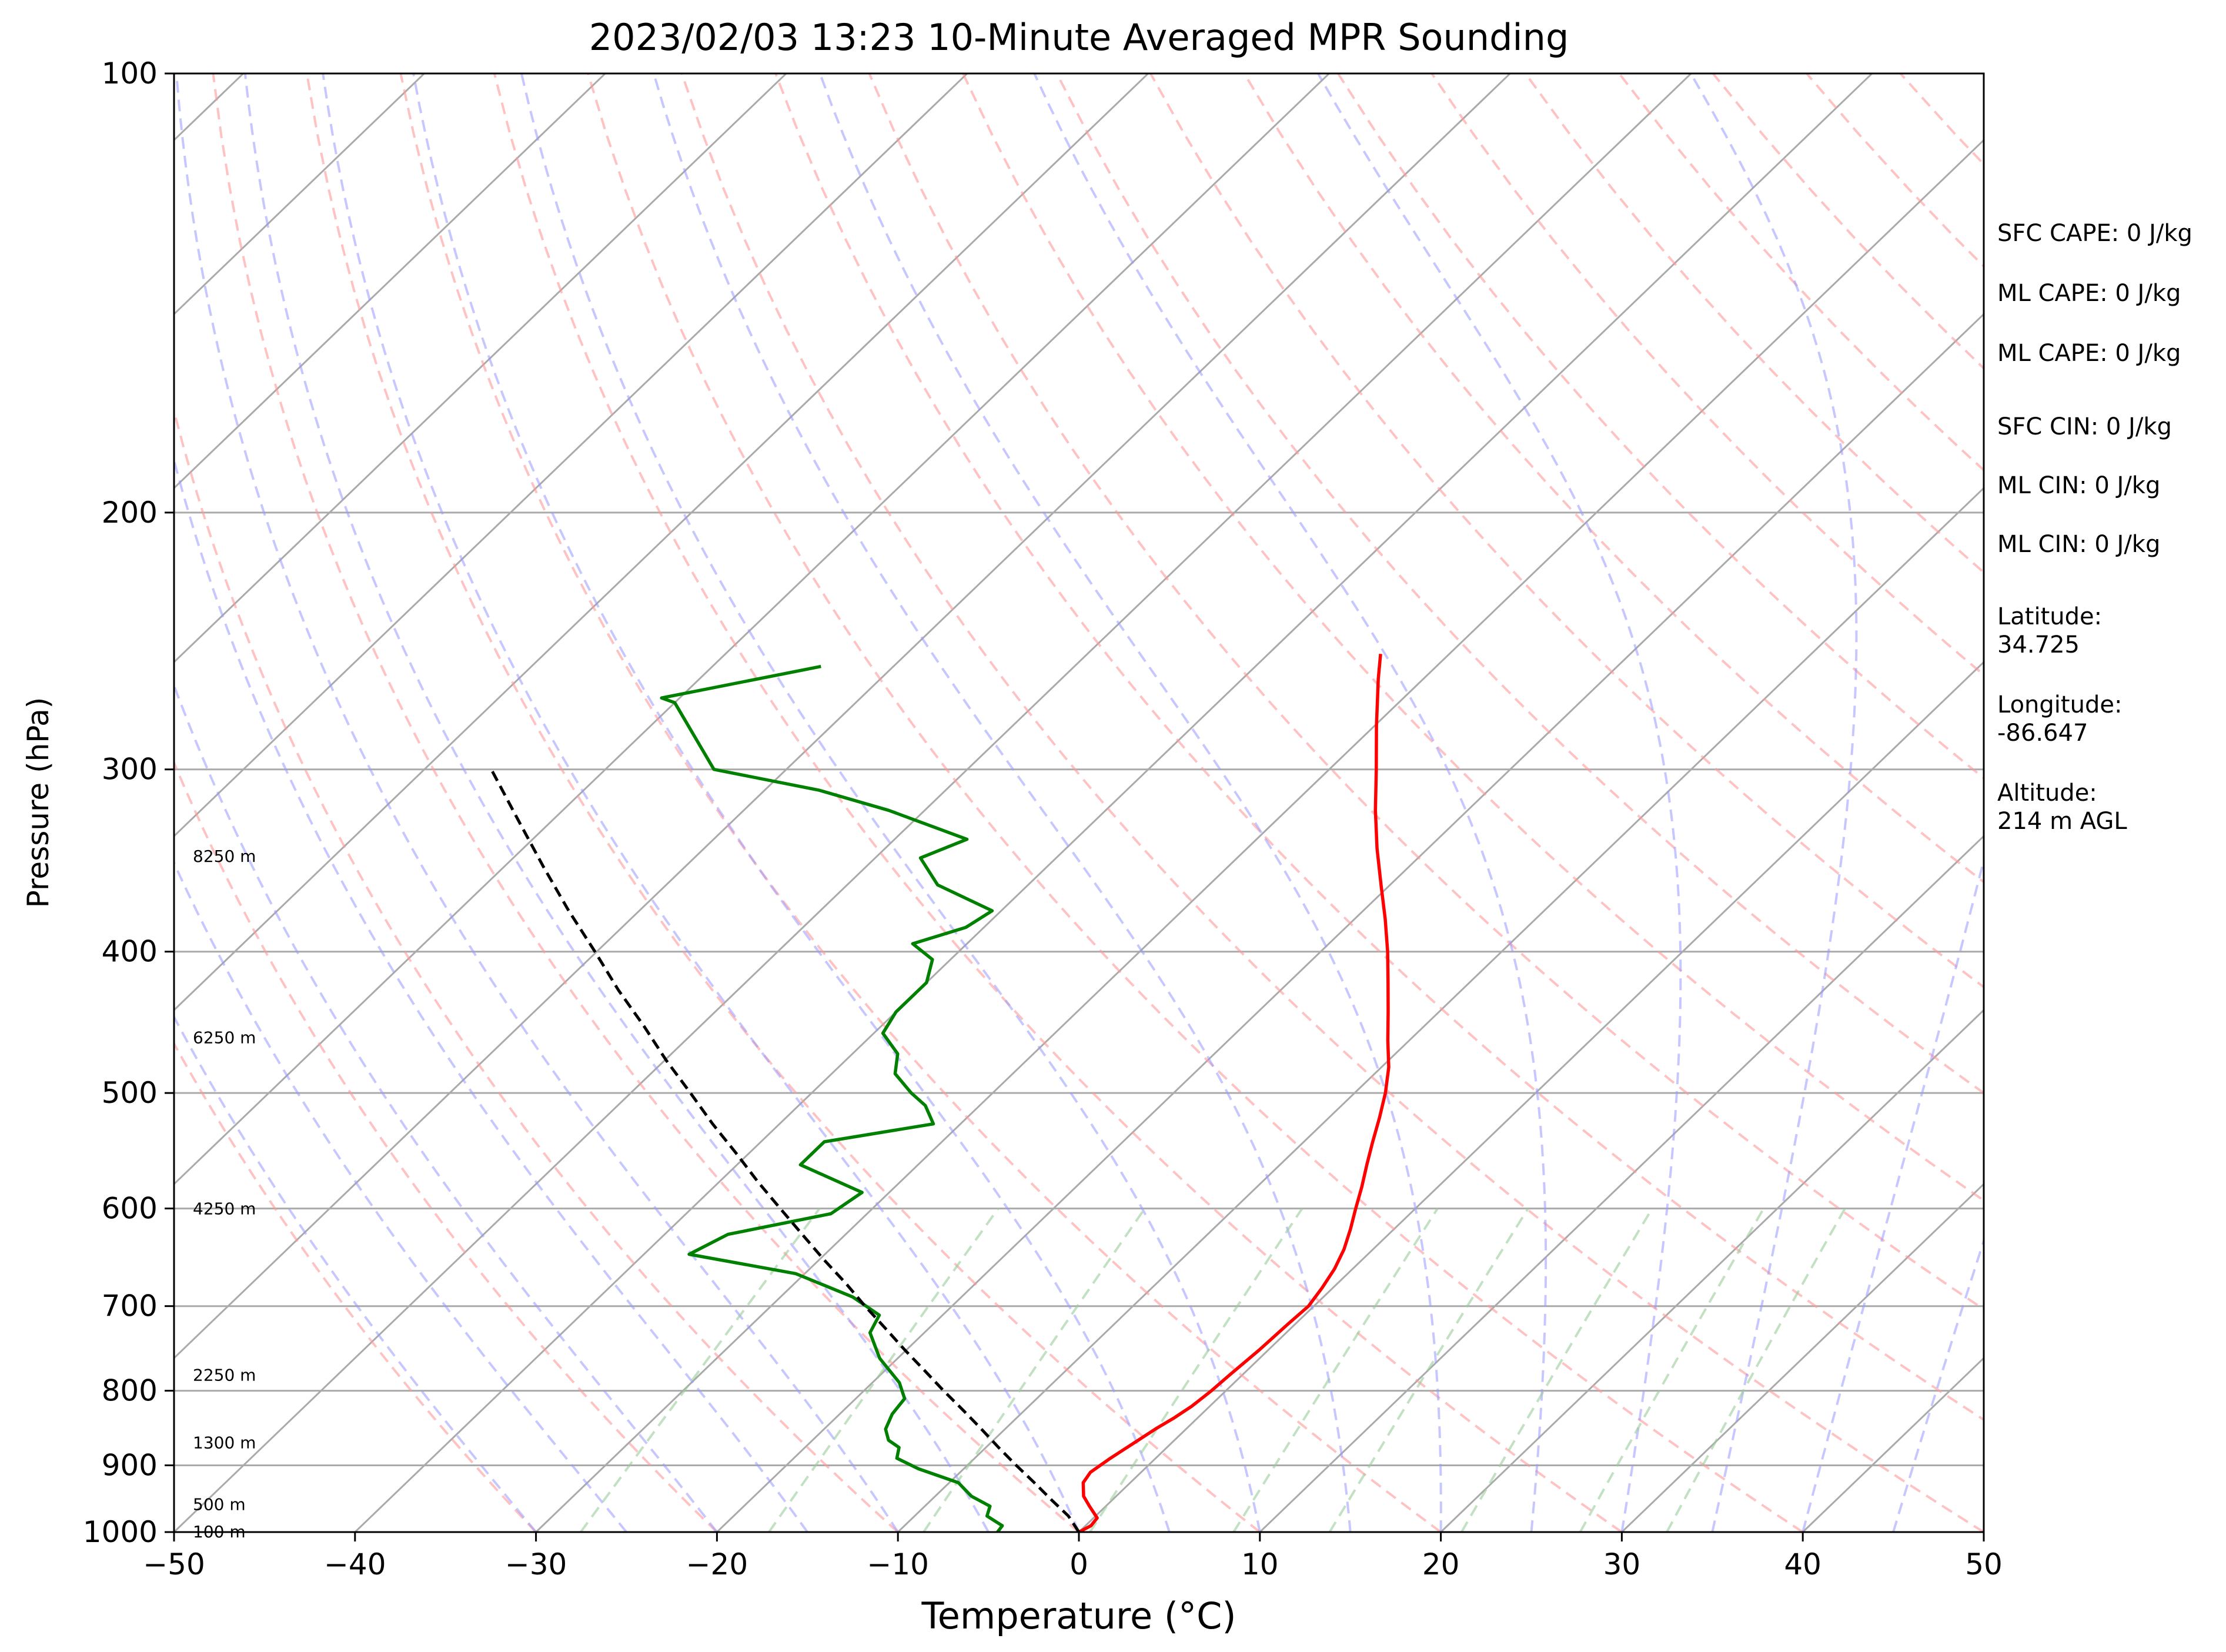 Image resolution: width=2226 pixels, height=1652 pixels. I want to click on y-tick-label: 900, so click(130, 1465).